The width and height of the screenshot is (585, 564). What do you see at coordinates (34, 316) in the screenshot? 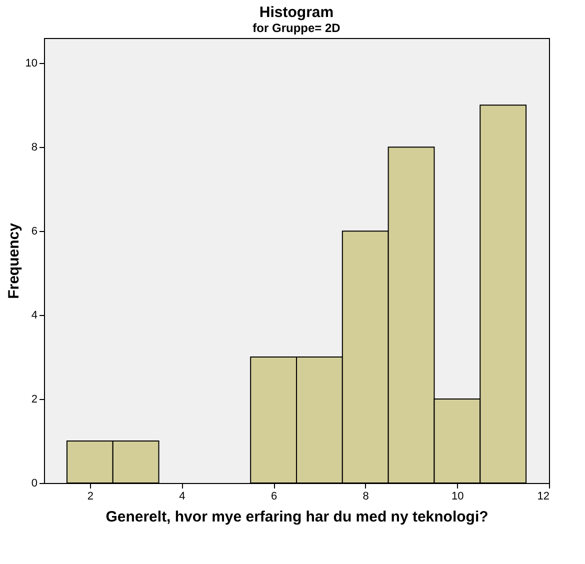
I see `y-tick-label: 4` at bounding box center [34, 316].